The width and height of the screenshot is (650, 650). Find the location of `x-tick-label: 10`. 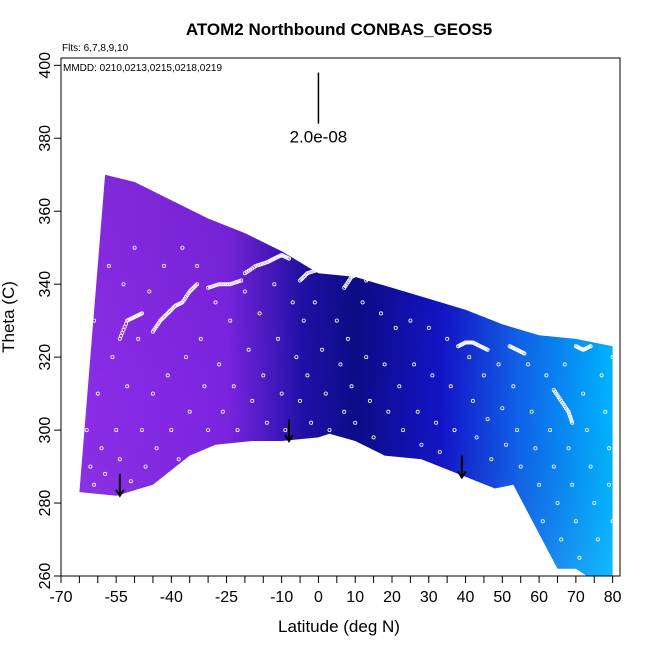

x-tick-label: 10 is located at coordinates (355, 597).